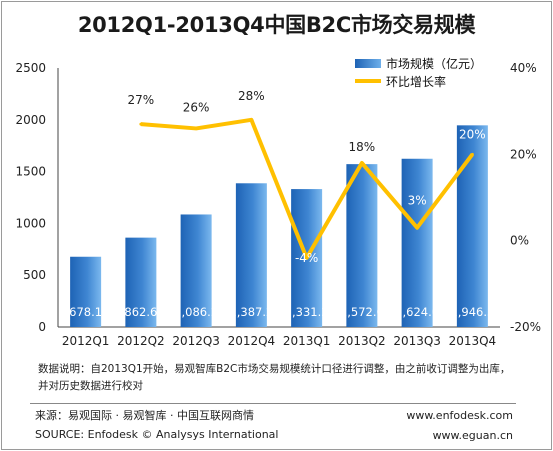 This screenshot has width=553, height=451. What do you see at coordinates (251, 96) in the screenshot?
I see `growth-data-label: 28%` at bounding box center [251, 96].